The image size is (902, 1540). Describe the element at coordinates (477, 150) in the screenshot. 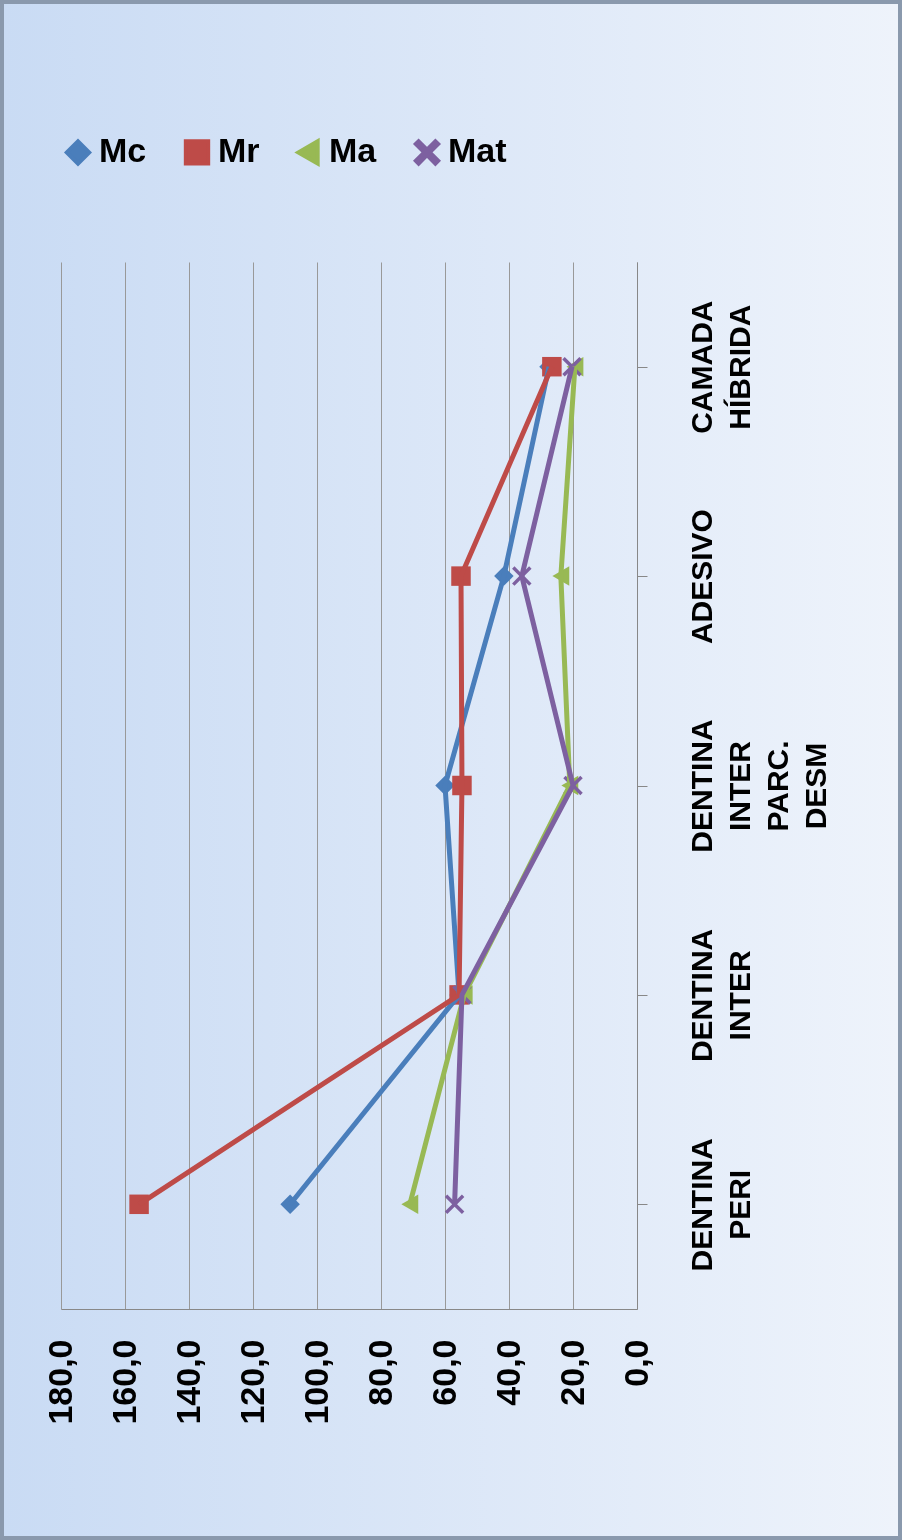

I see `legend-label: Mat` at that location.